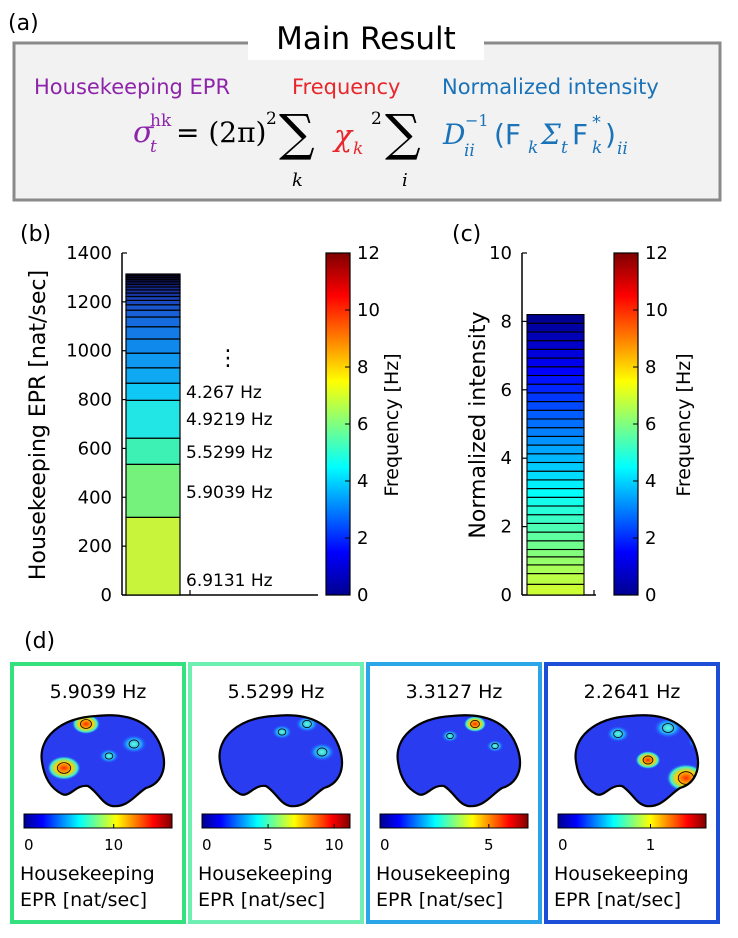  What do you see at coordinates (550, 87) in the screenshot?
I see `intensity-term-label: Normalized intensity` at bounding box center [550, 87].